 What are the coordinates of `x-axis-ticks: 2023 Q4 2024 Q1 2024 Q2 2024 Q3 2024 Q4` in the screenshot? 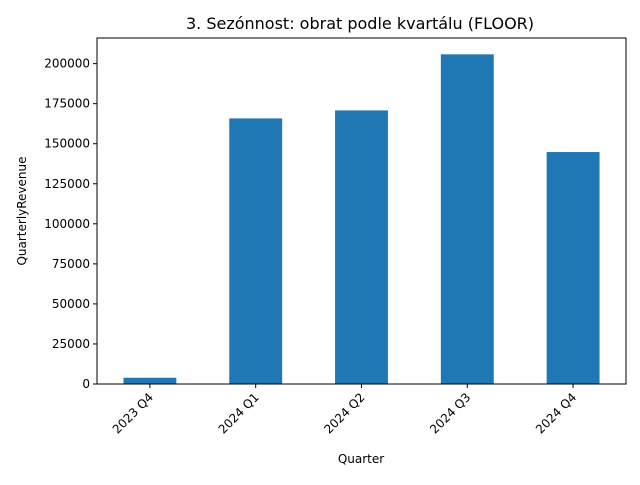 It's located at (344, 410).